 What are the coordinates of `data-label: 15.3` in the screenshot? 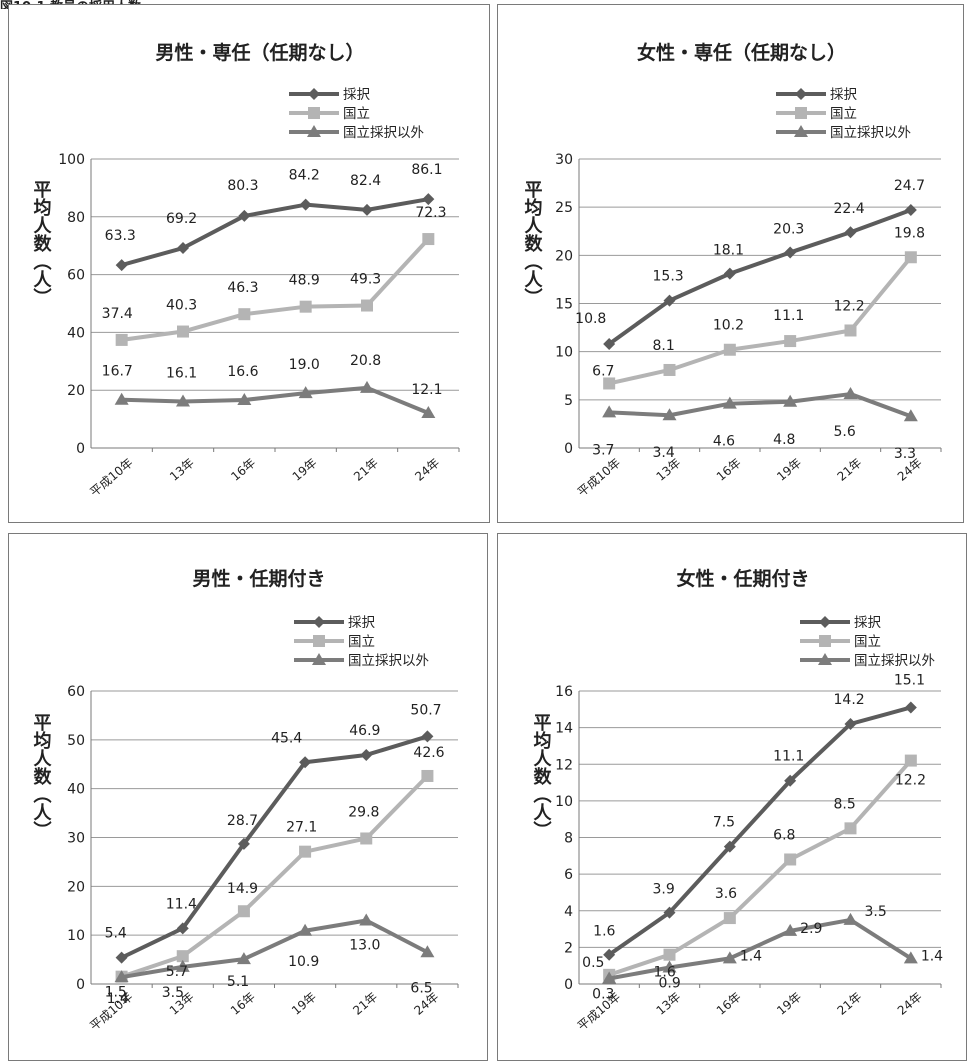 It's located at (668, 277).